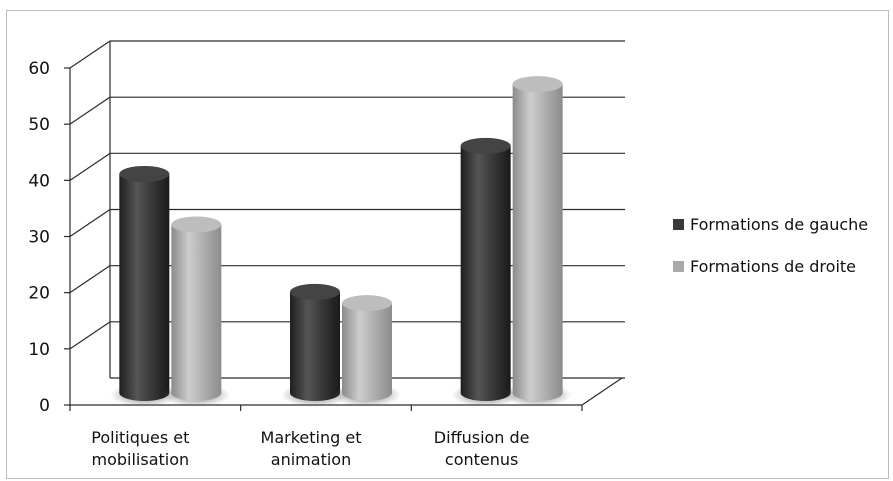 This screenshot has height=481, width=893. Describe the element at coordinates (39, 294) in the screenshot. I see `y-tick-label: 20` at that location.